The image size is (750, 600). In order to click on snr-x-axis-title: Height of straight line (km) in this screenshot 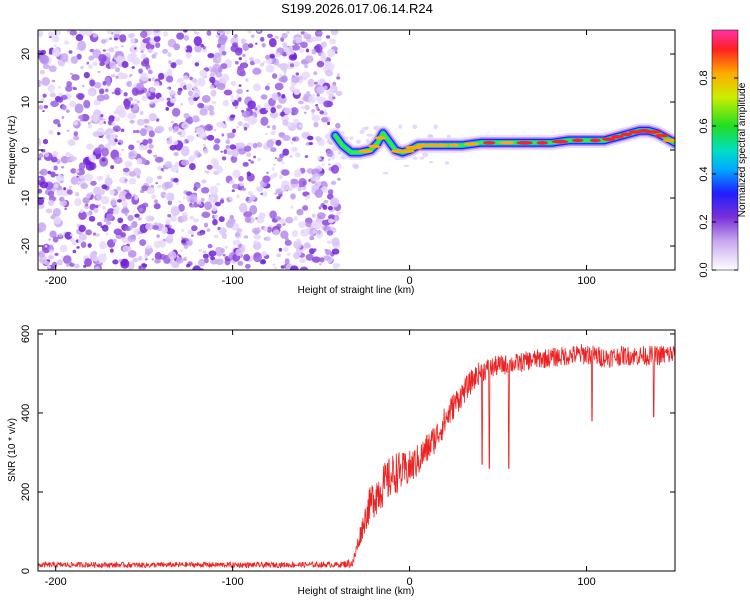, I will do `click(356, 591)`.